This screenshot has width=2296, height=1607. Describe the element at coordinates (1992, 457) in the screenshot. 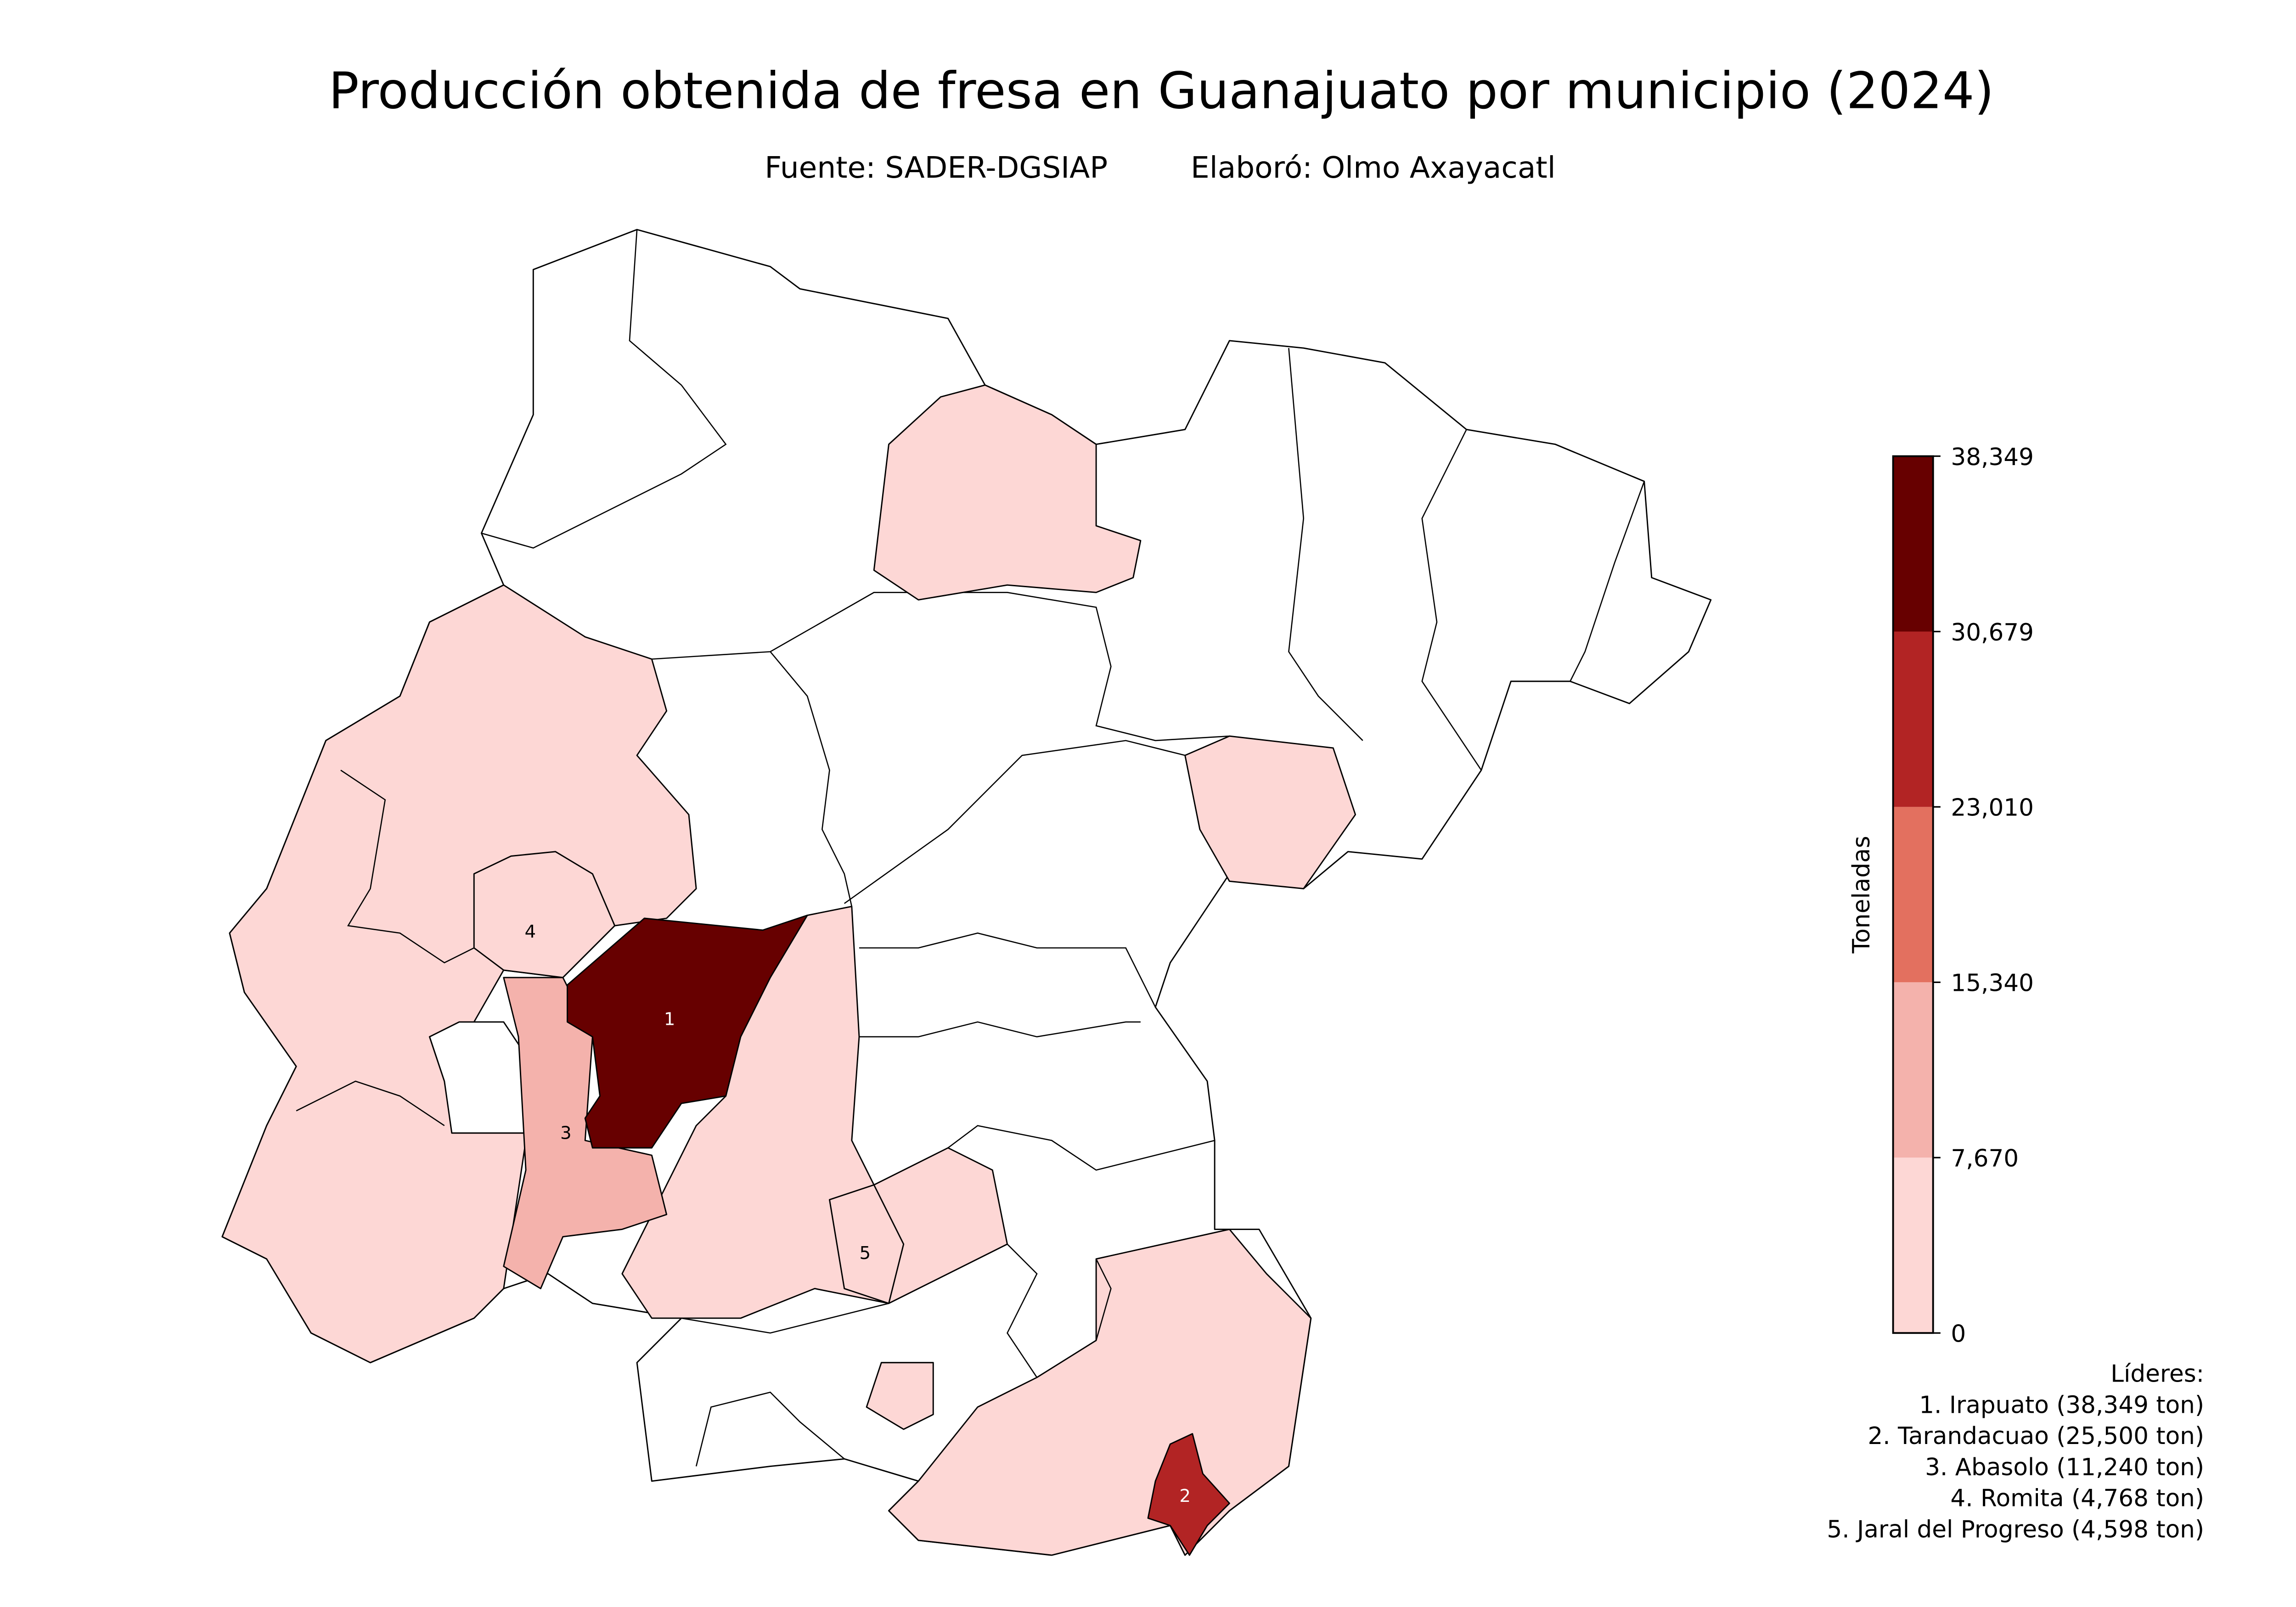

I see `colorbar-tick-label: 38,349` at that location.